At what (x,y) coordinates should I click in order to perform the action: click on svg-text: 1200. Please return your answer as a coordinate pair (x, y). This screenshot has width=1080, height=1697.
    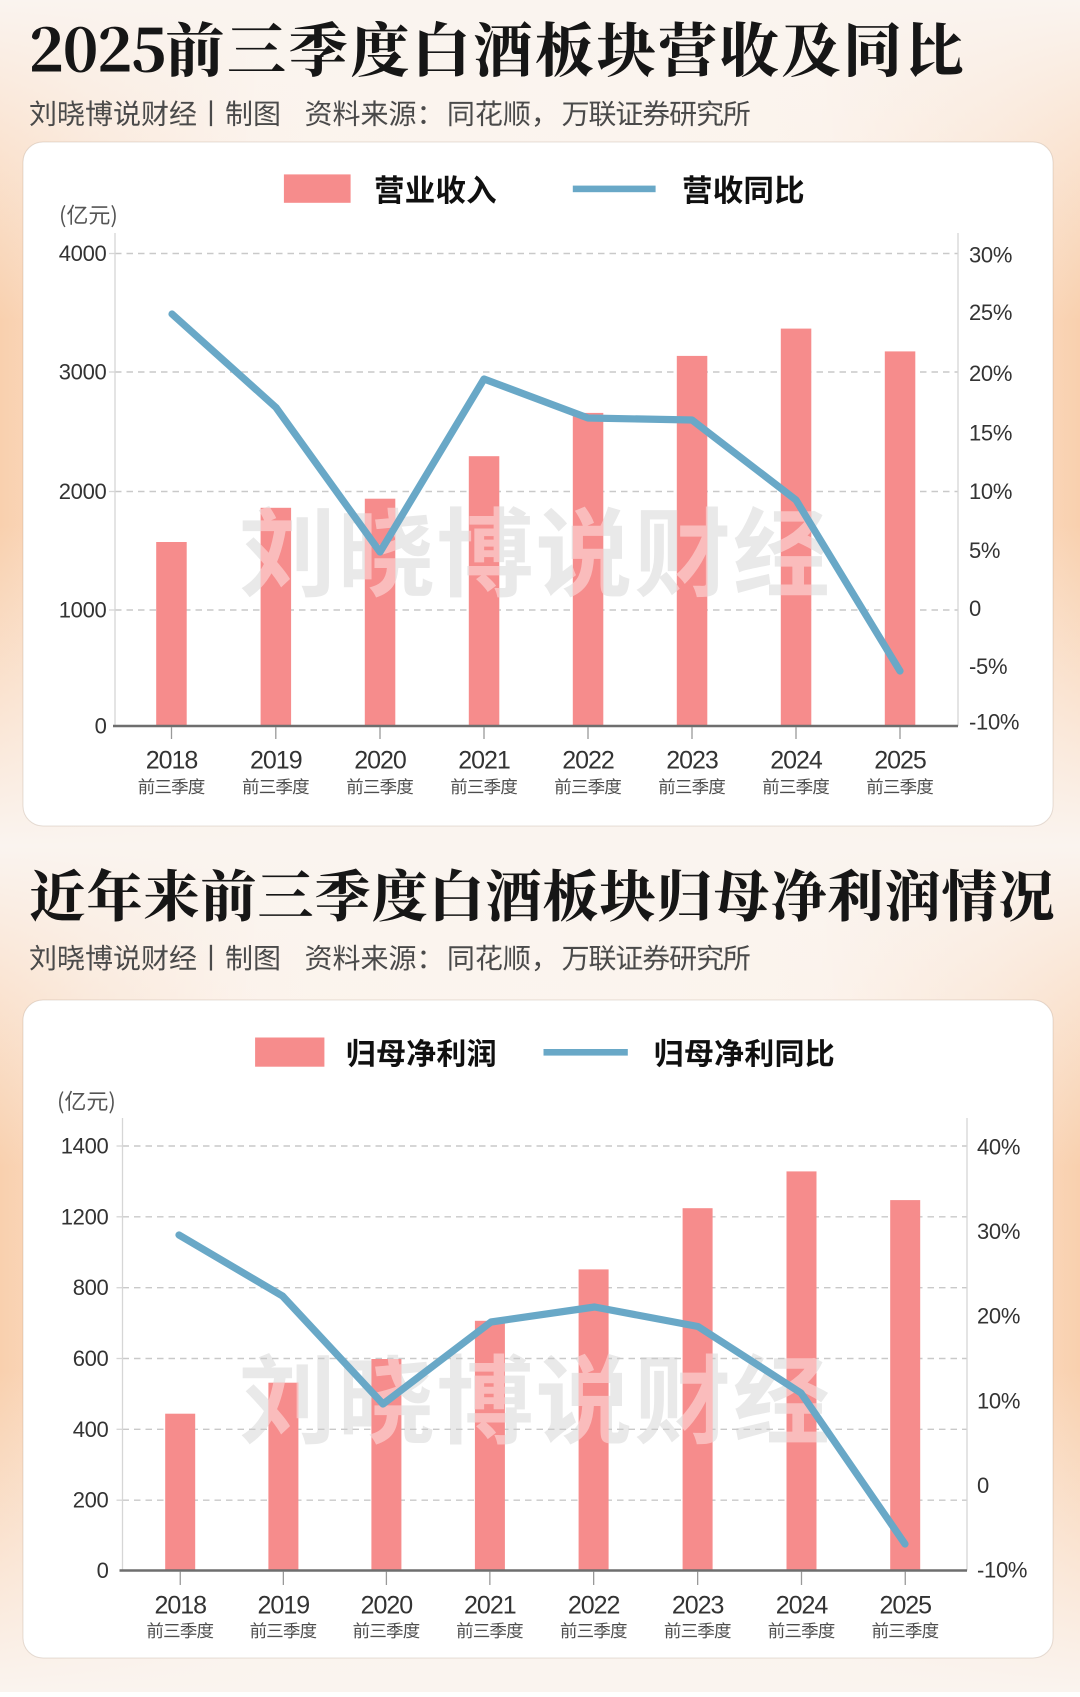
    Looking at the image, I should click on (85, 1216).